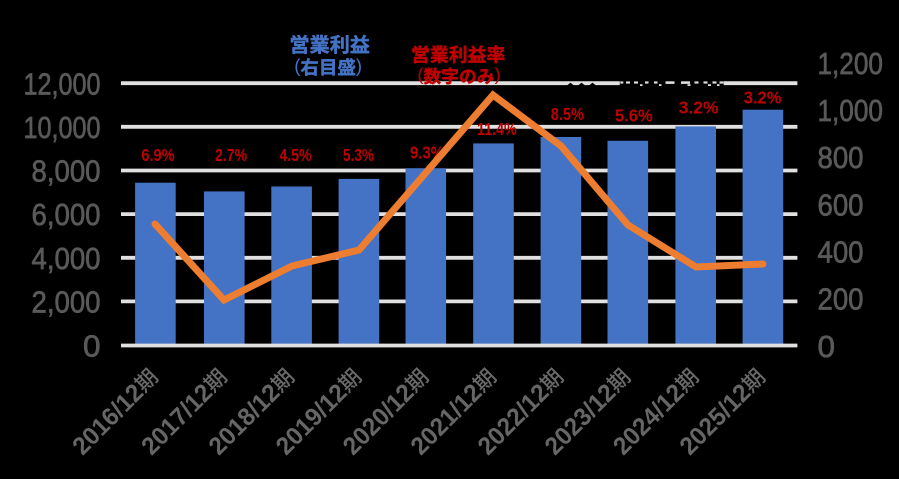 The width and height of the screenshot is (899, 479). What do you see at coordinates (158, 155) in the screenshot?
I see `svg-text: 6.9%` at bounding box center [158, 155].